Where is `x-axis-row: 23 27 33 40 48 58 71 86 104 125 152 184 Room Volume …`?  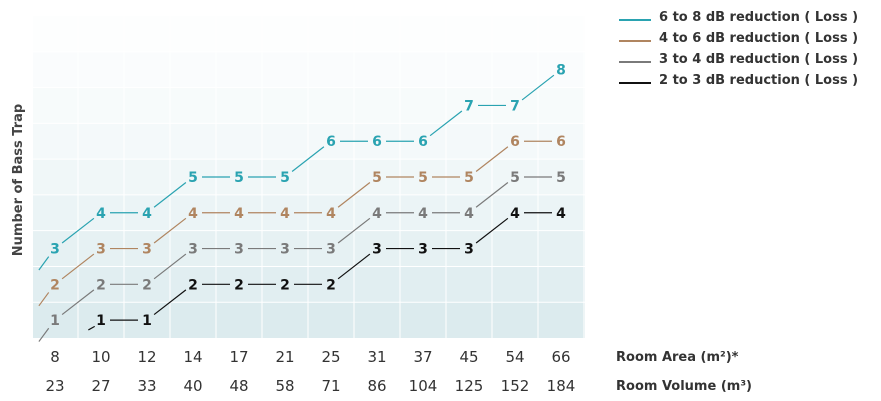
x-axis-row: 23 27 33 40 48 58 71 86 104 125 152 184 Room Volume … is located at coordinates (398, 386).